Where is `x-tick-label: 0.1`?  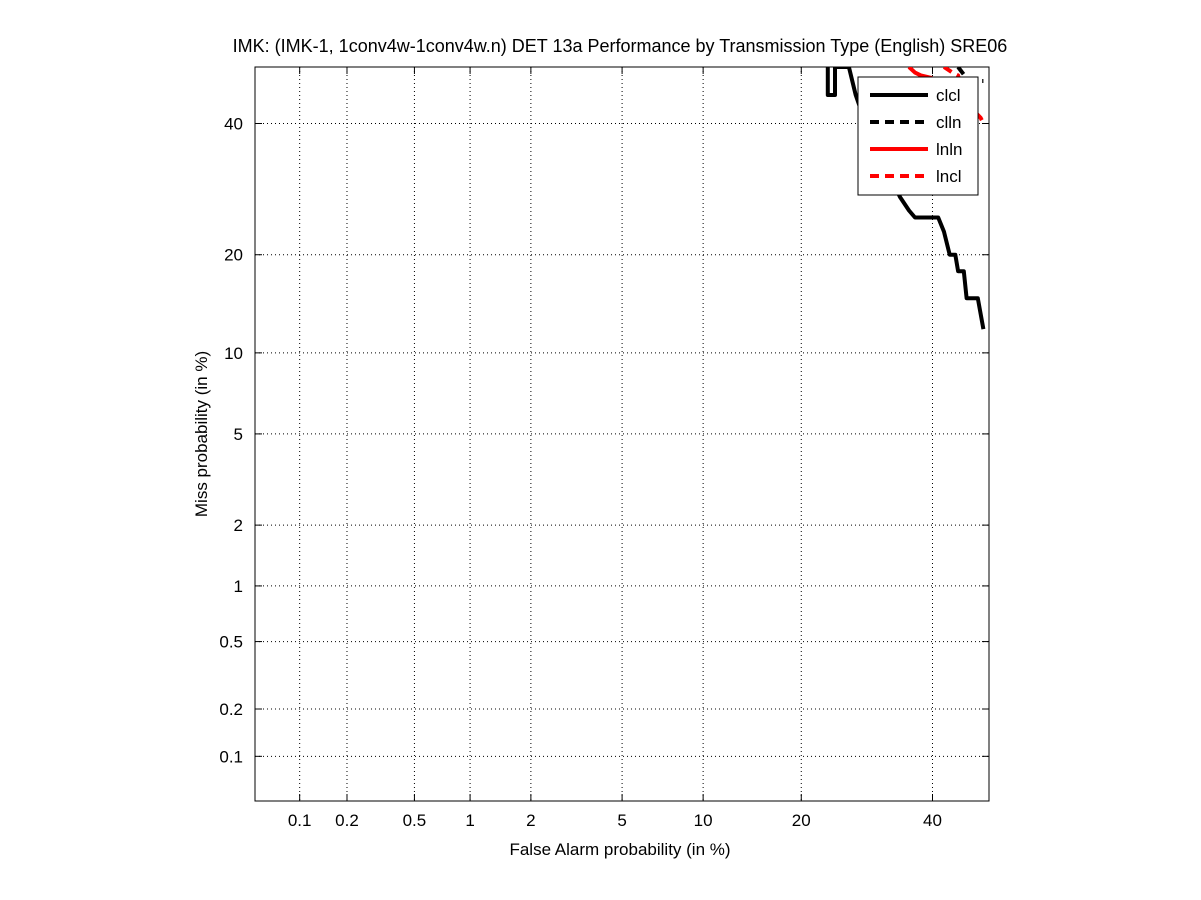 x-tick-label: 0.1 is located at coordinates (300, 820).